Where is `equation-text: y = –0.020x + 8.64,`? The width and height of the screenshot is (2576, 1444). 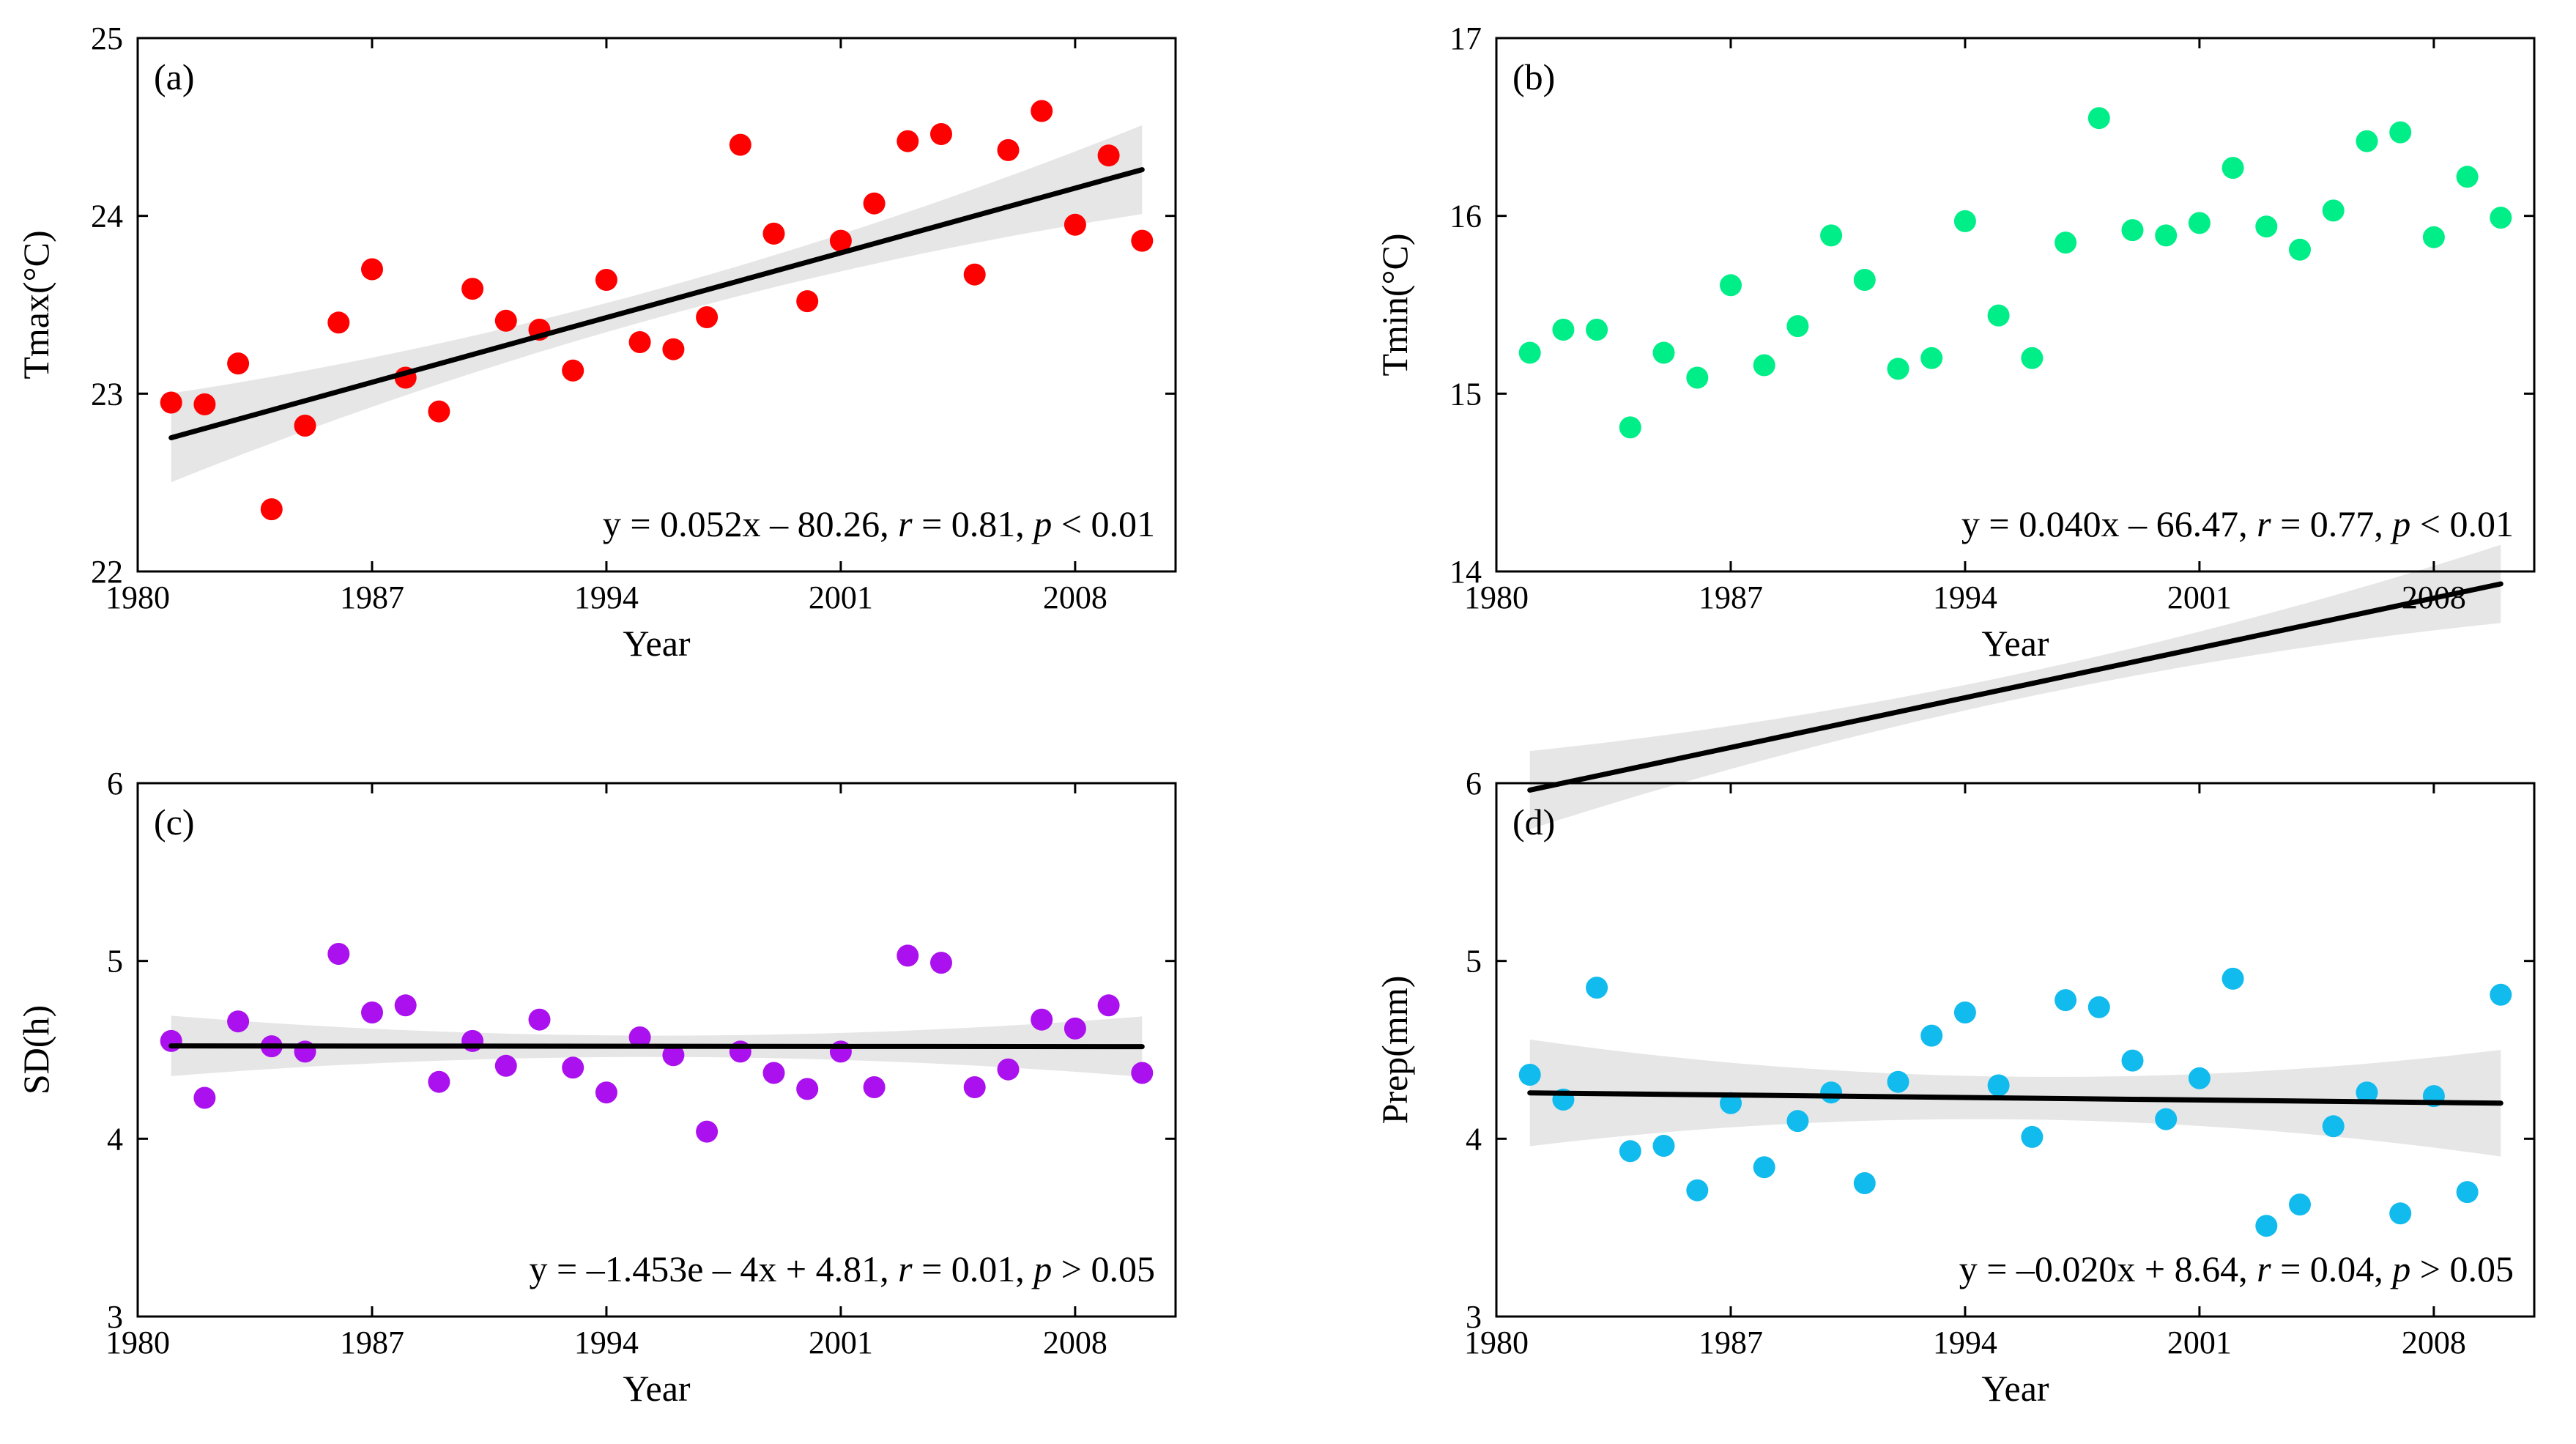 equation-text: y = –0.020x + 8.64, is located at coordinates (2108, 1268).